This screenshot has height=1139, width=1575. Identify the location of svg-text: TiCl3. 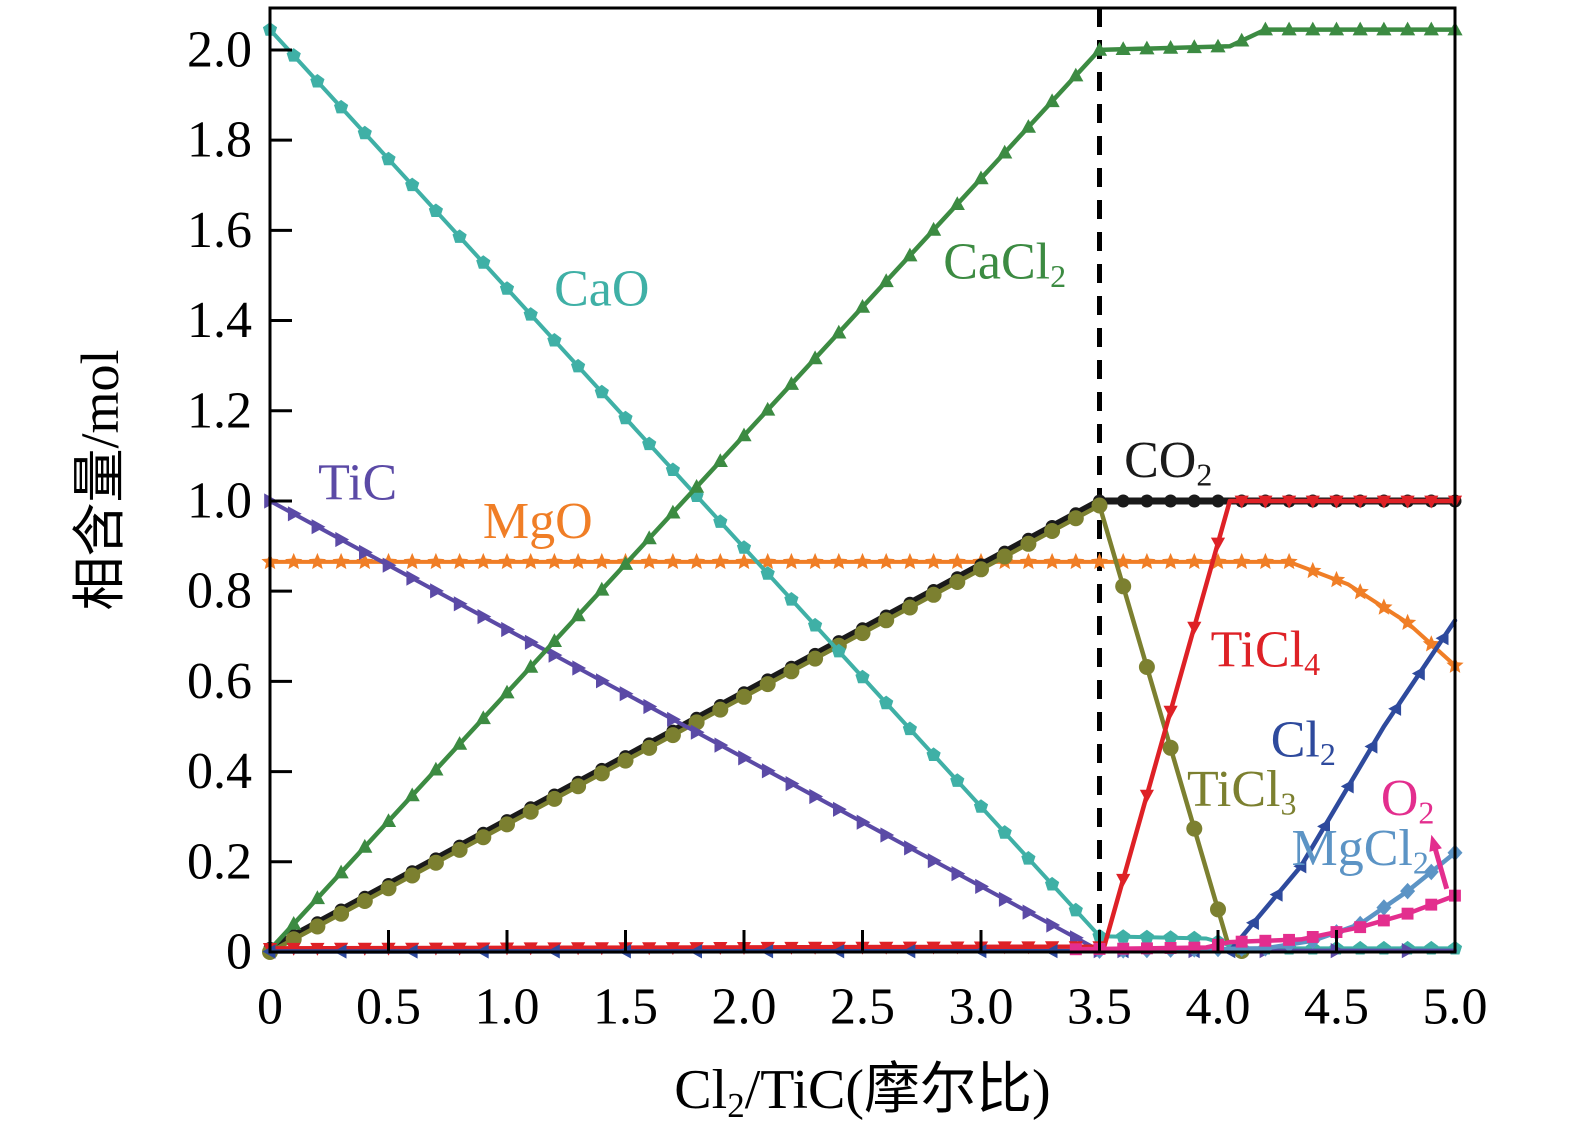
(1242, 791).